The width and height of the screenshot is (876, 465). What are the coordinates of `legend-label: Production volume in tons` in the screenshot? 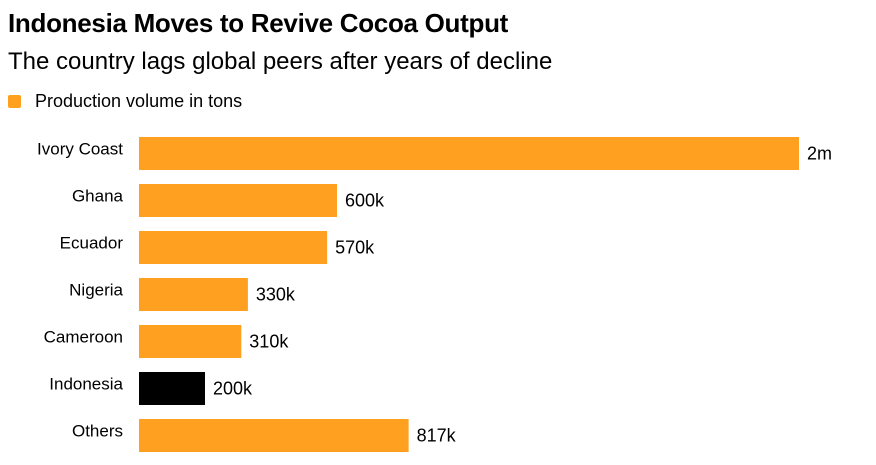 It's located at (139, 100).